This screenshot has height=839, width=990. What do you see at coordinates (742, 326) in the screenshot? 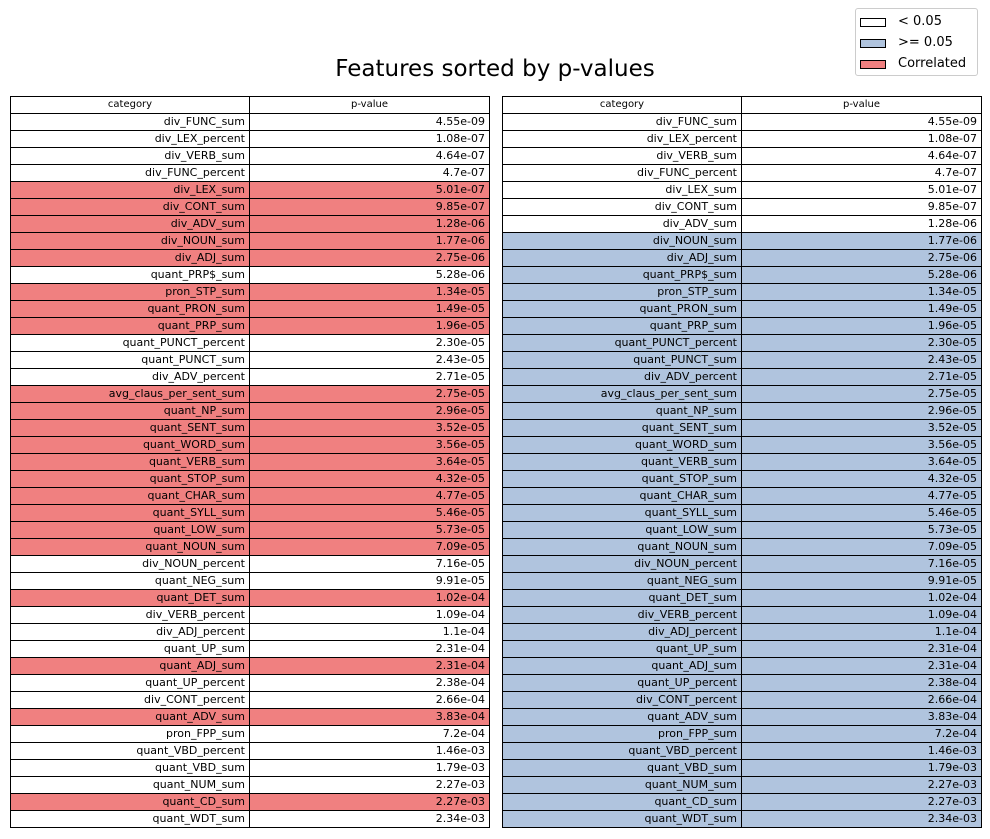
I see `table-row: quant_PRP_sum 1.96e-05` at bounding box center [742, 326].